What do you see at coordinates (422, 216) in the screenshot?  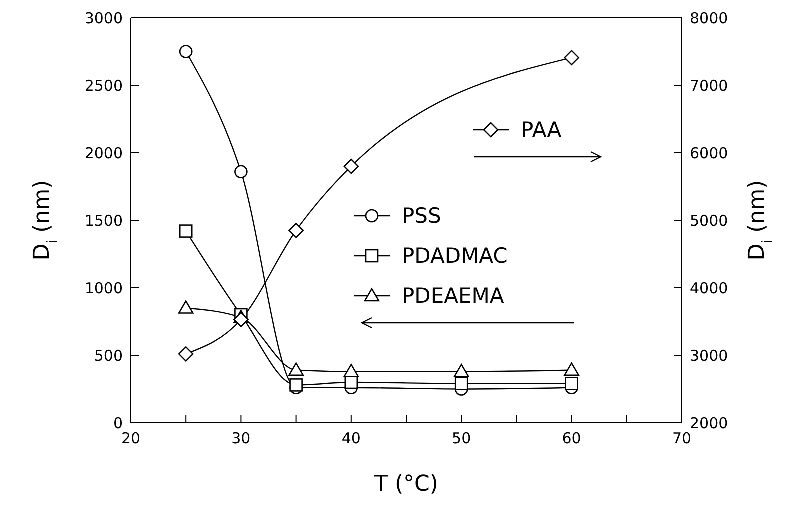 I see `legend-label: PSS` at bounding box center [422, 216].